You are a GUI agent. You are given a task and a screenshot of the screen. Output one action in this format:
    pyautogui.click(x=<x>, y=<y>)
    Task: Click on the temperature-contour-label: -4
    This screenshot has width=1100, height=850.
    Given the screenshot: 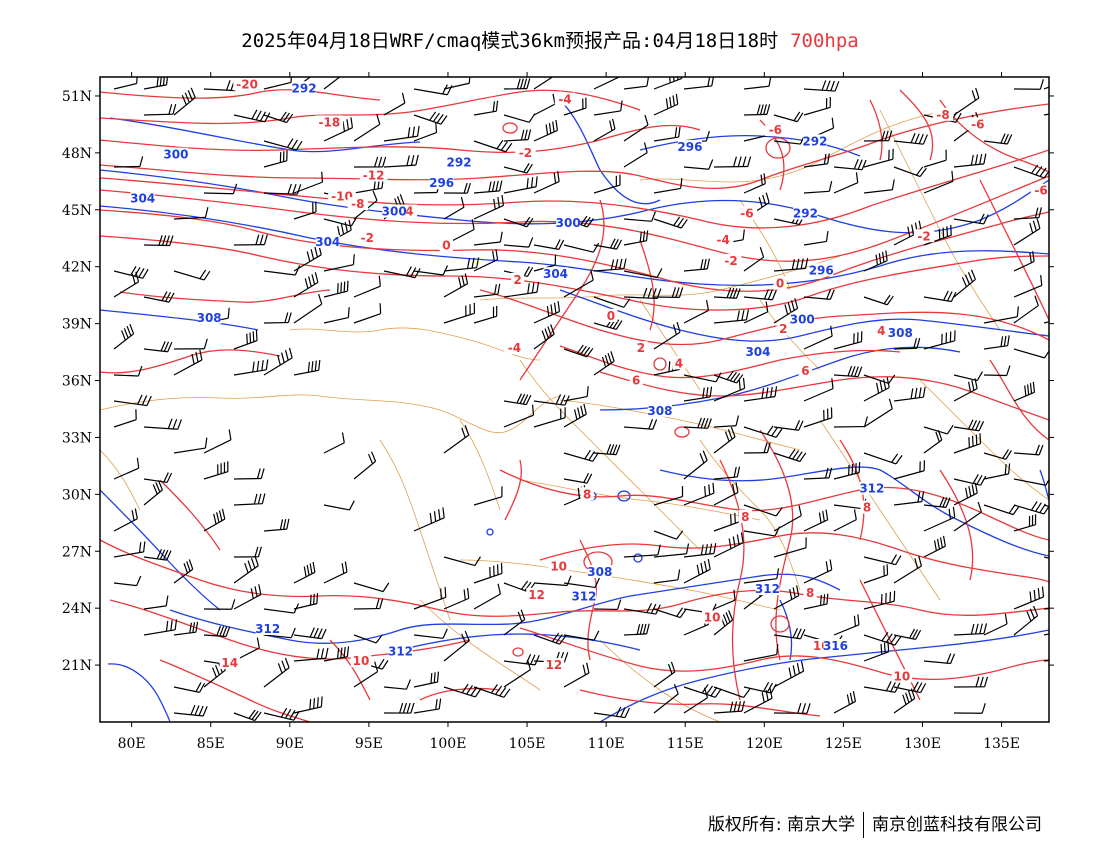 What is the action you would take?
    pyautogui.click(x=514, y=348)
    